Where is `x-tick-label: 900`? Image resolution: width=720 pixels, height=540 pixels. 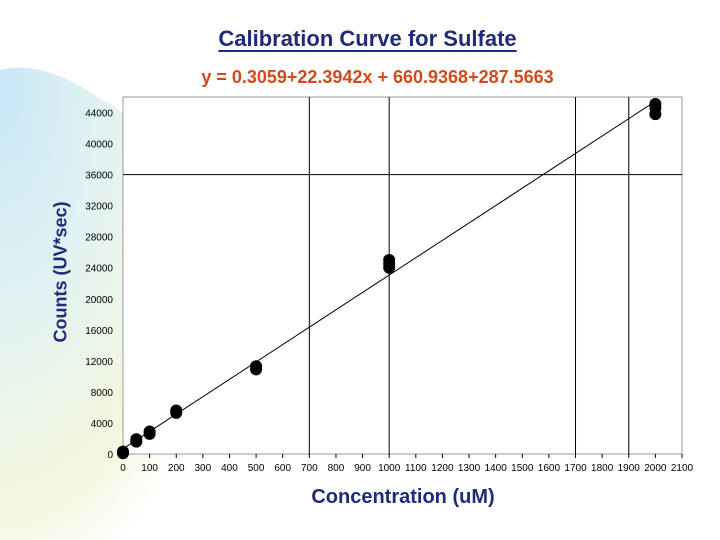 x-tick-label: 900 is located at coordinates (362, 468).